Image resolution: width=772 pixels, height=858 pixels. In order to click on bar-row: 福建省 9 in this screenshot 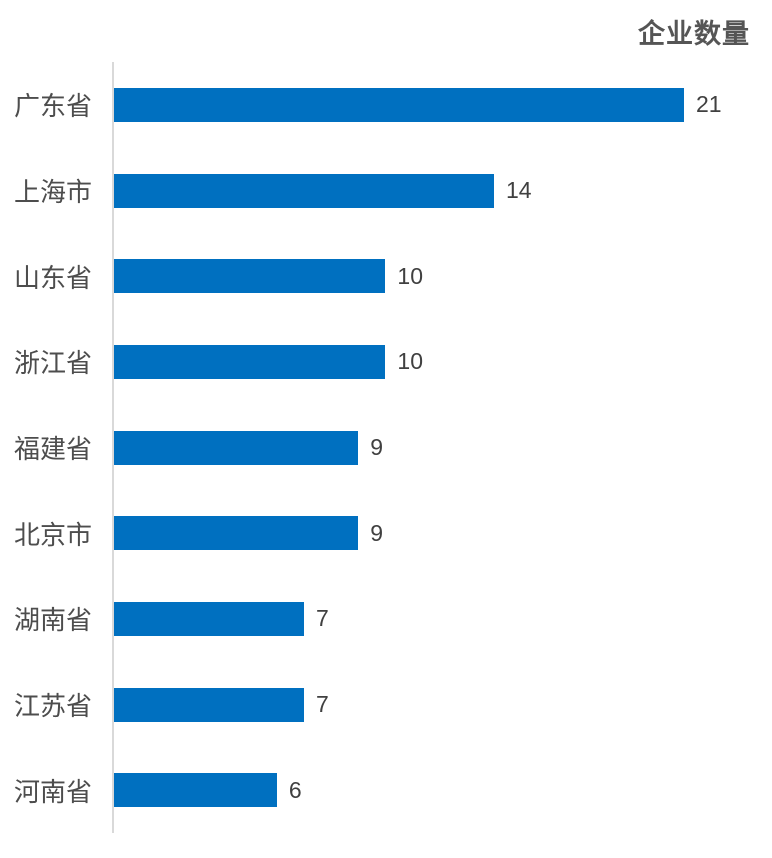, I will do `click(386, 447)`.